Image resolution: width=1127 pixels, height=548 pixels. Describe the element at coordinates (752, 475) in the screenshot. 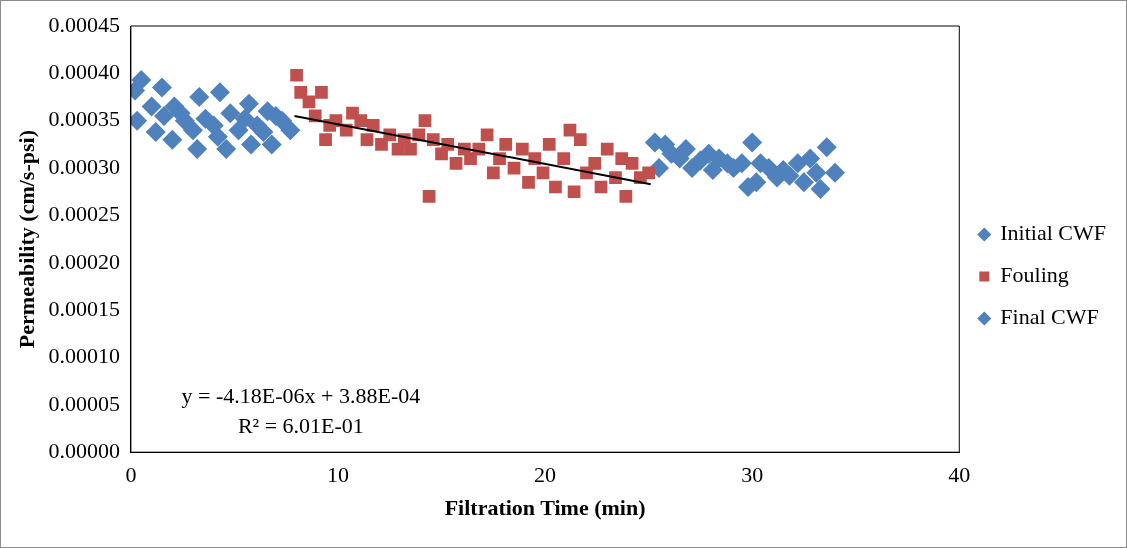

I see `x-tick-label: 30` at that location.